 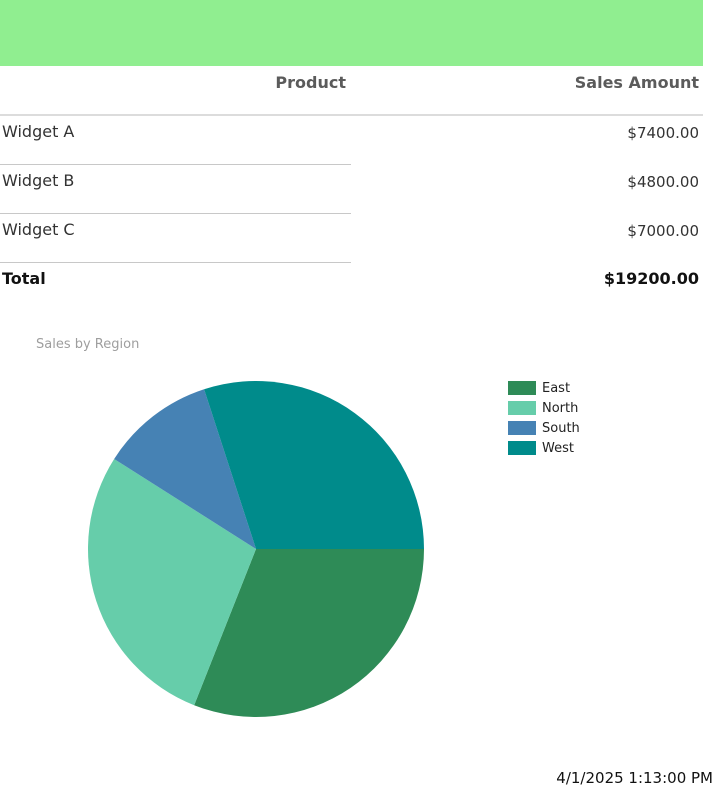 What do you see at coordinates (171, 582) in the screenshot?
I see `pie-slice-north` at bounding box center [171, 582].